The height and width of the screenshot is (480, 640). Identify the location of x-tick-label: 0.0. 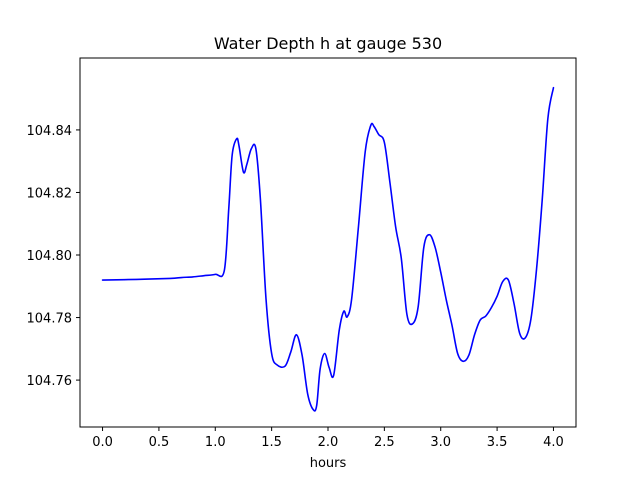
(102, 442).